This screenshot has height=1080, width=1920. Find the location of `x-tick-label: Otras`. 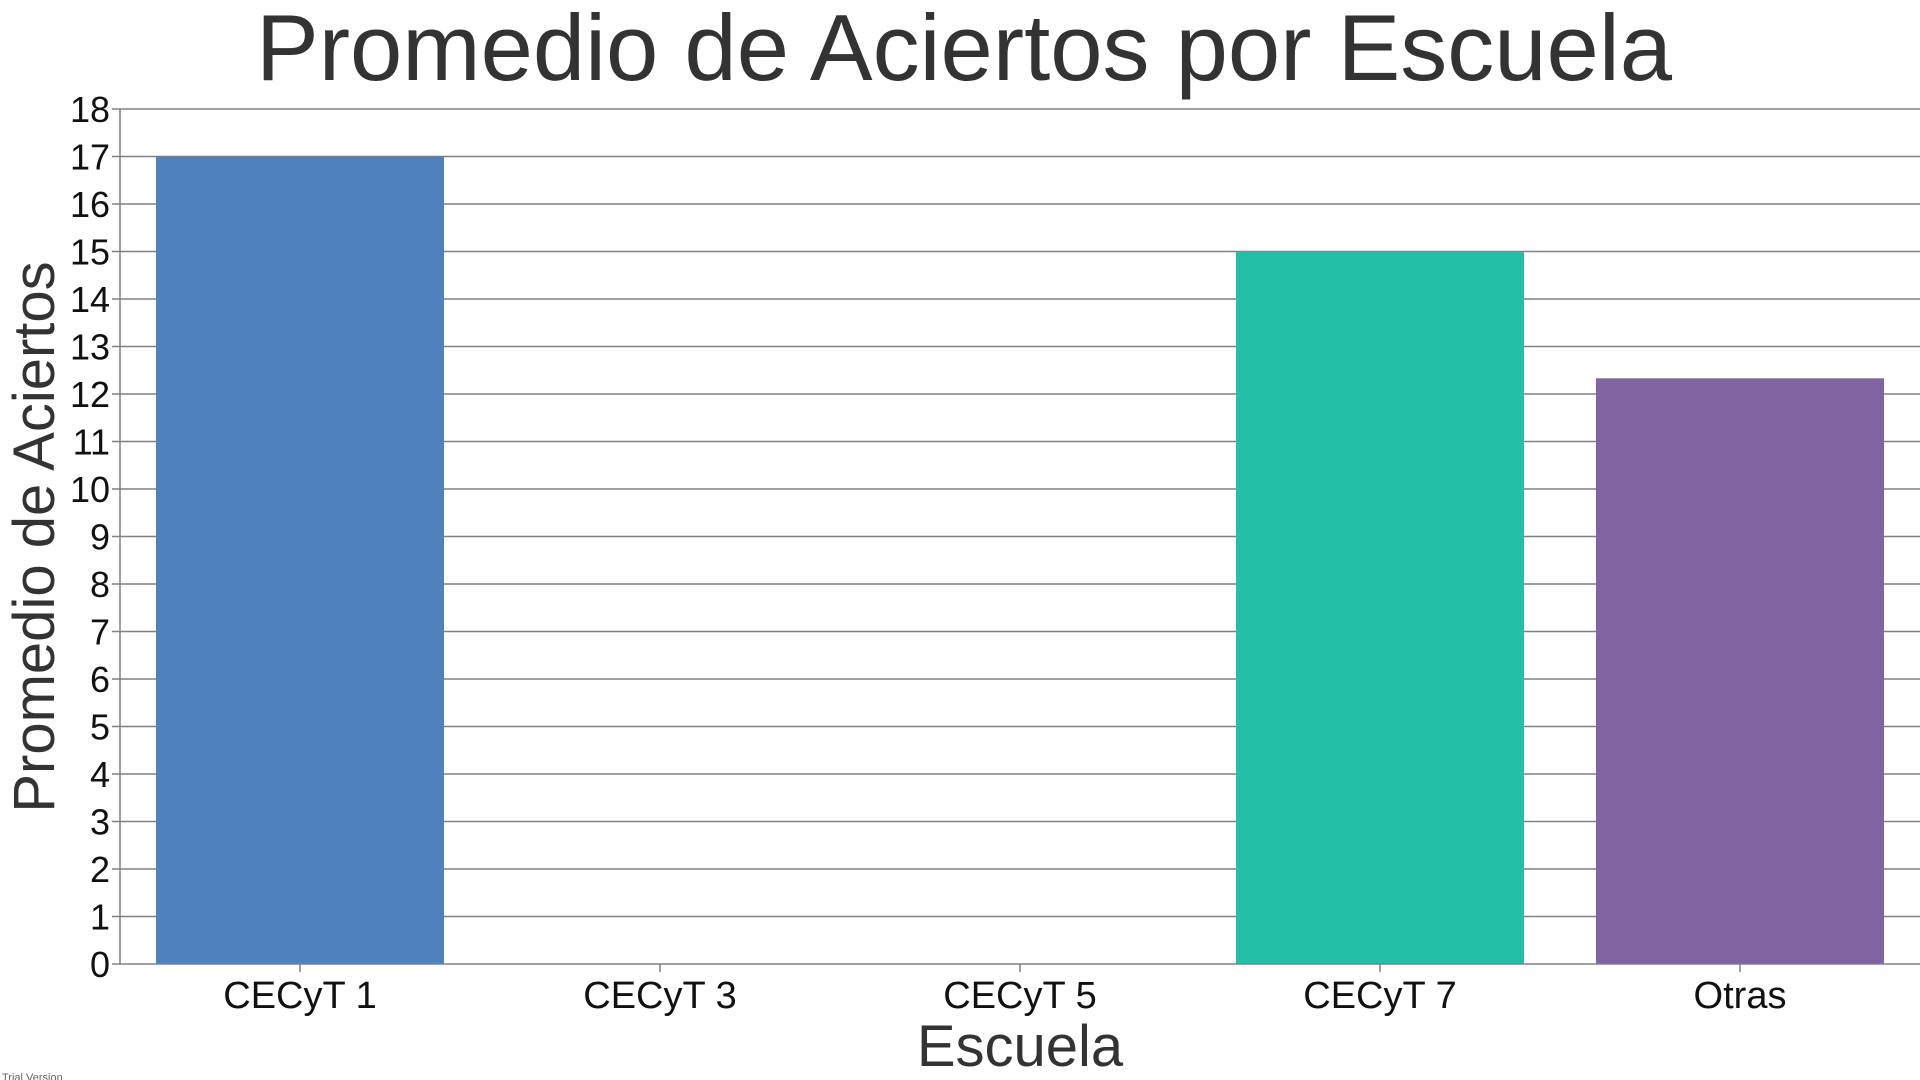

x-tick-label: Otras is located at coordinates (1740, 996).